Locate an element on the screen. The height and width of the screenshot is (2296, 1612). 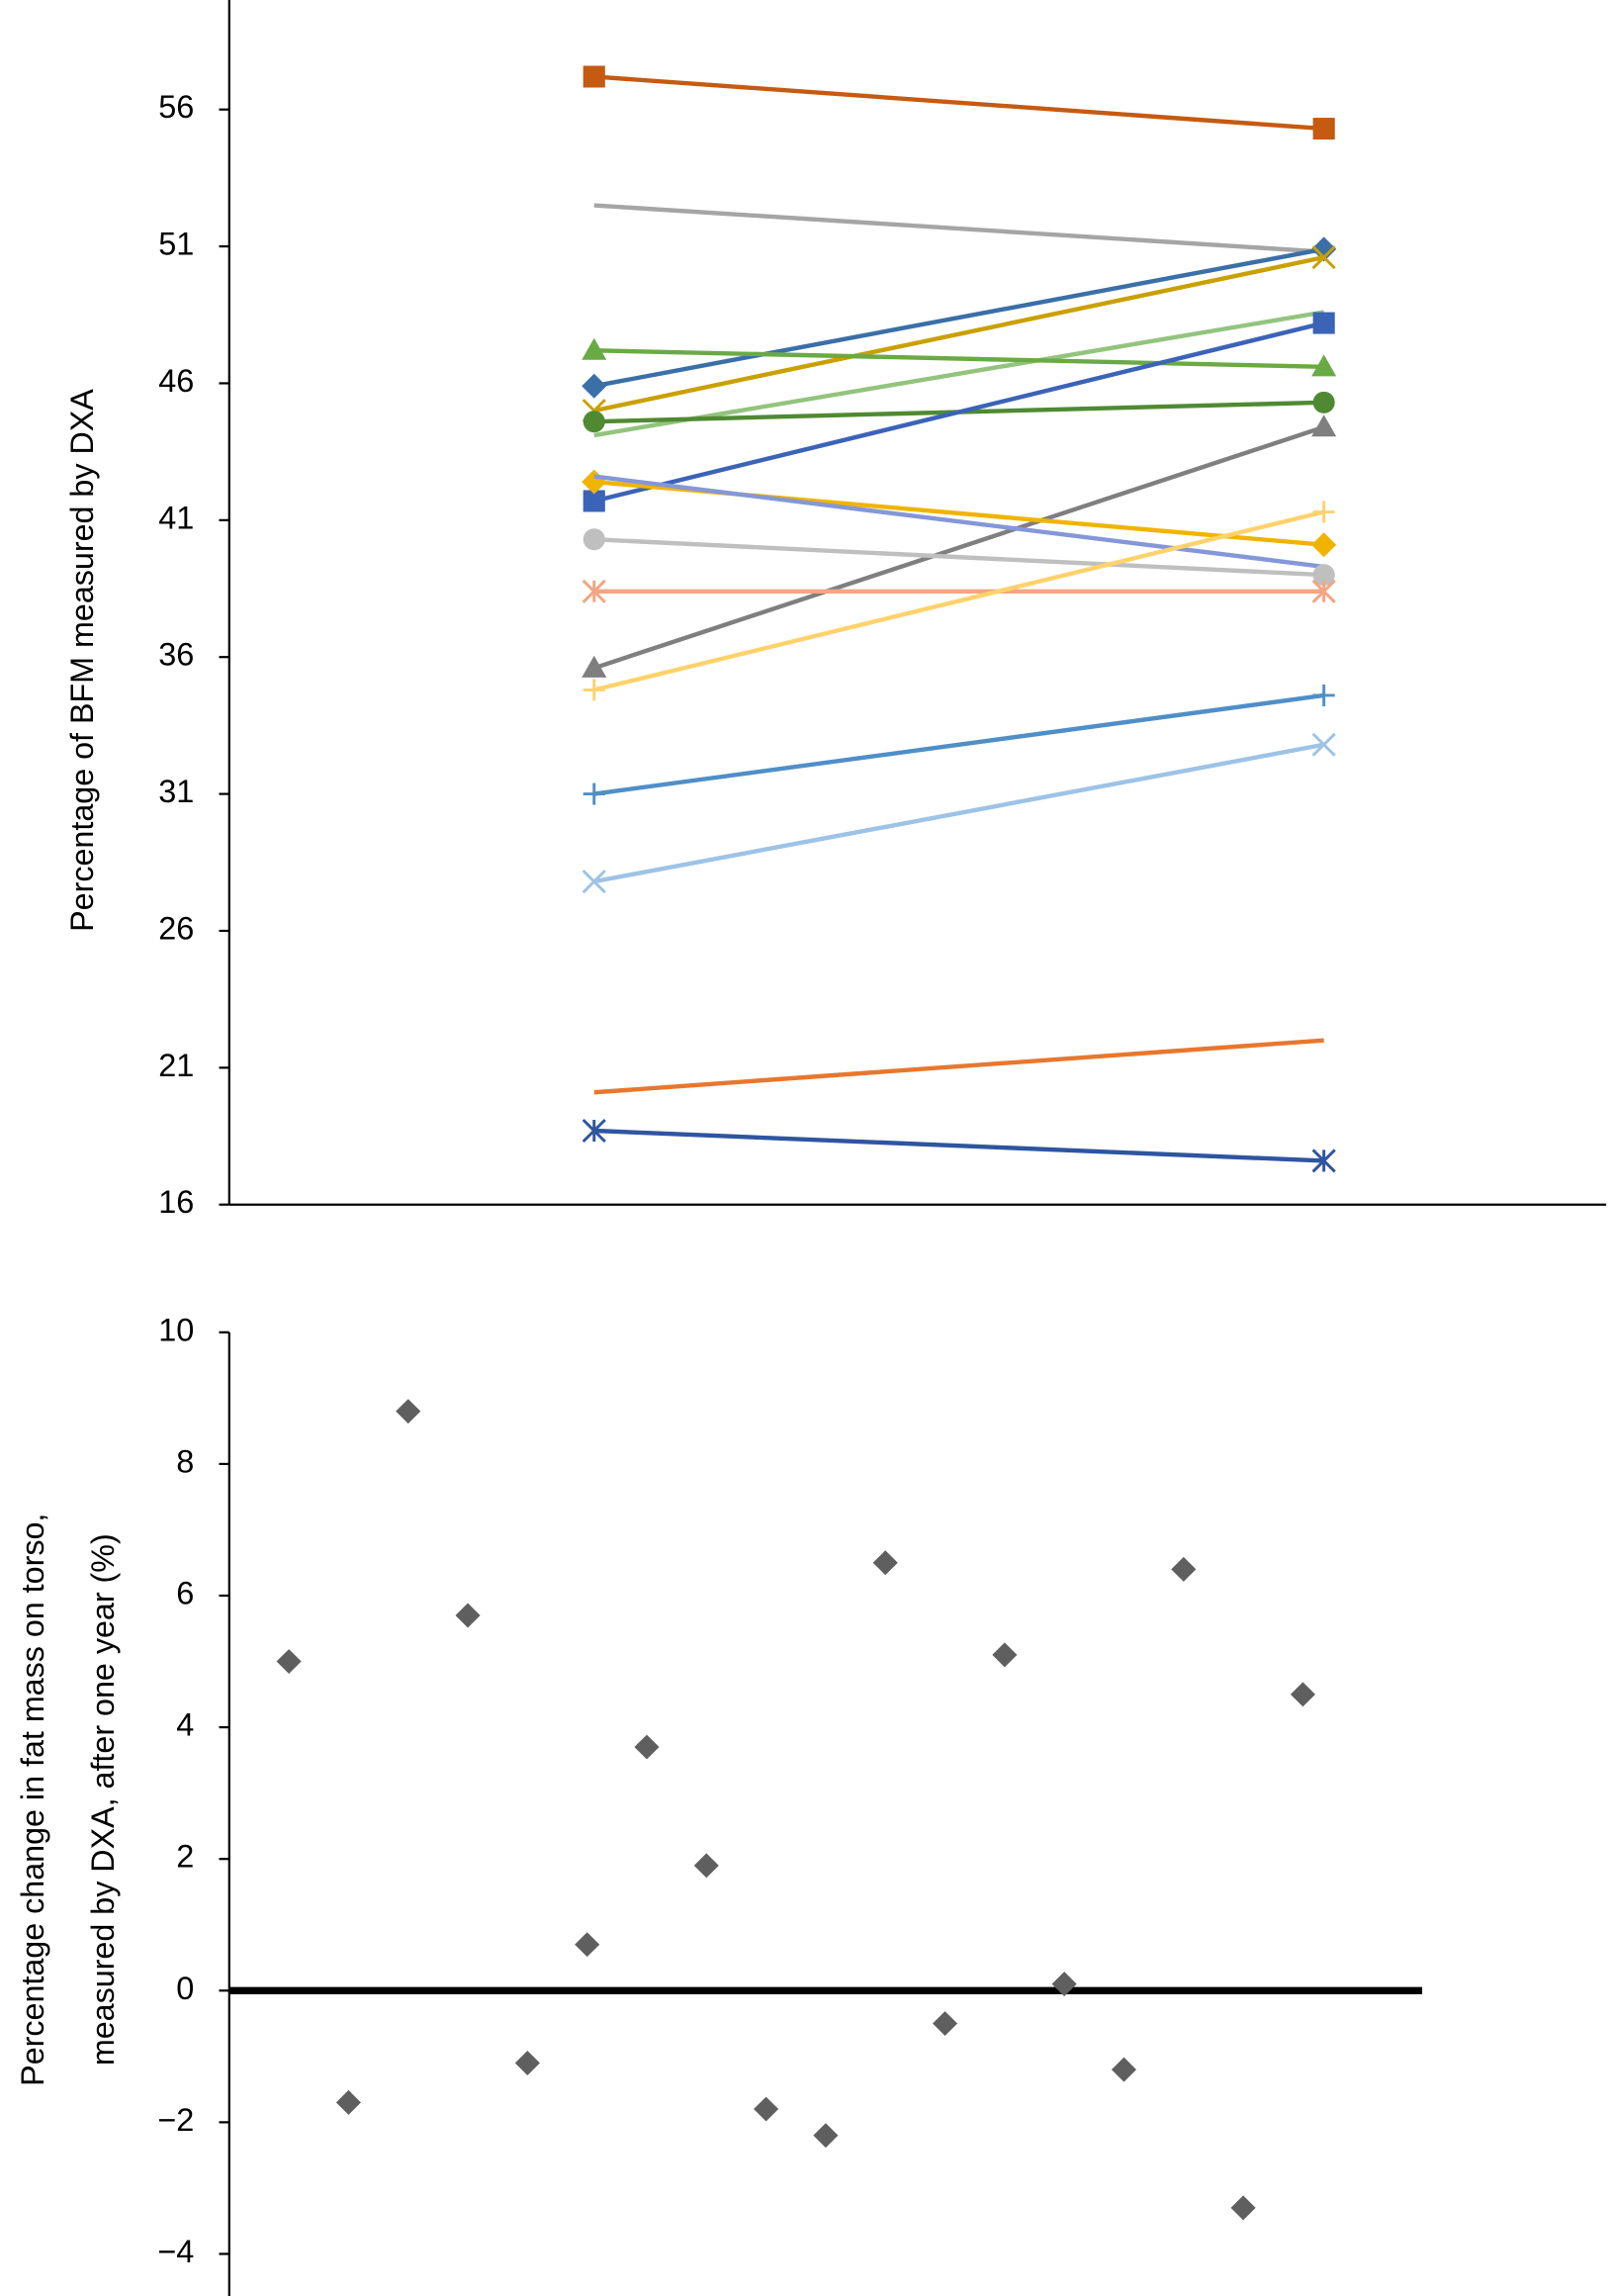
y-tick-label: 36 is located at coordinates (176, 655).